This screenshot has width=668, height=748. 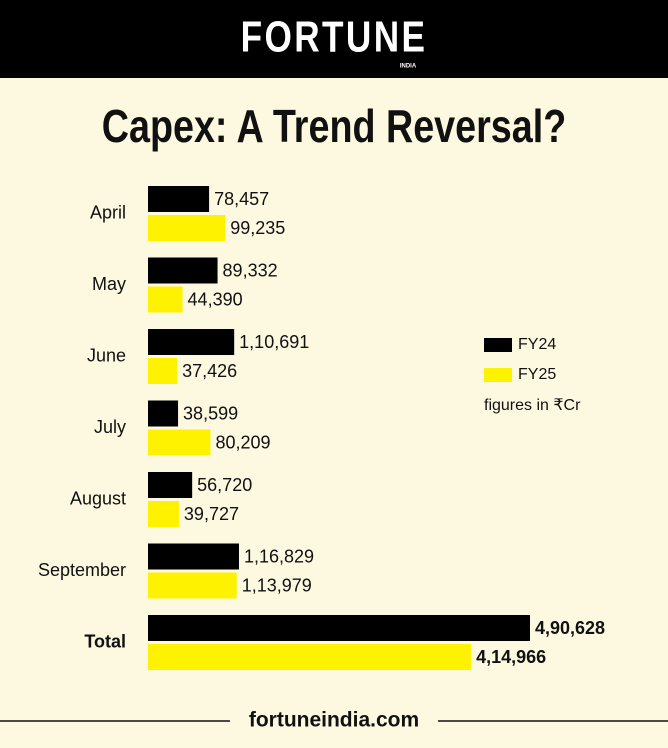 What do you see at coordinates (109, 284) in the screenshot?
I see `category-label: May` at bounding box center [109, 284].